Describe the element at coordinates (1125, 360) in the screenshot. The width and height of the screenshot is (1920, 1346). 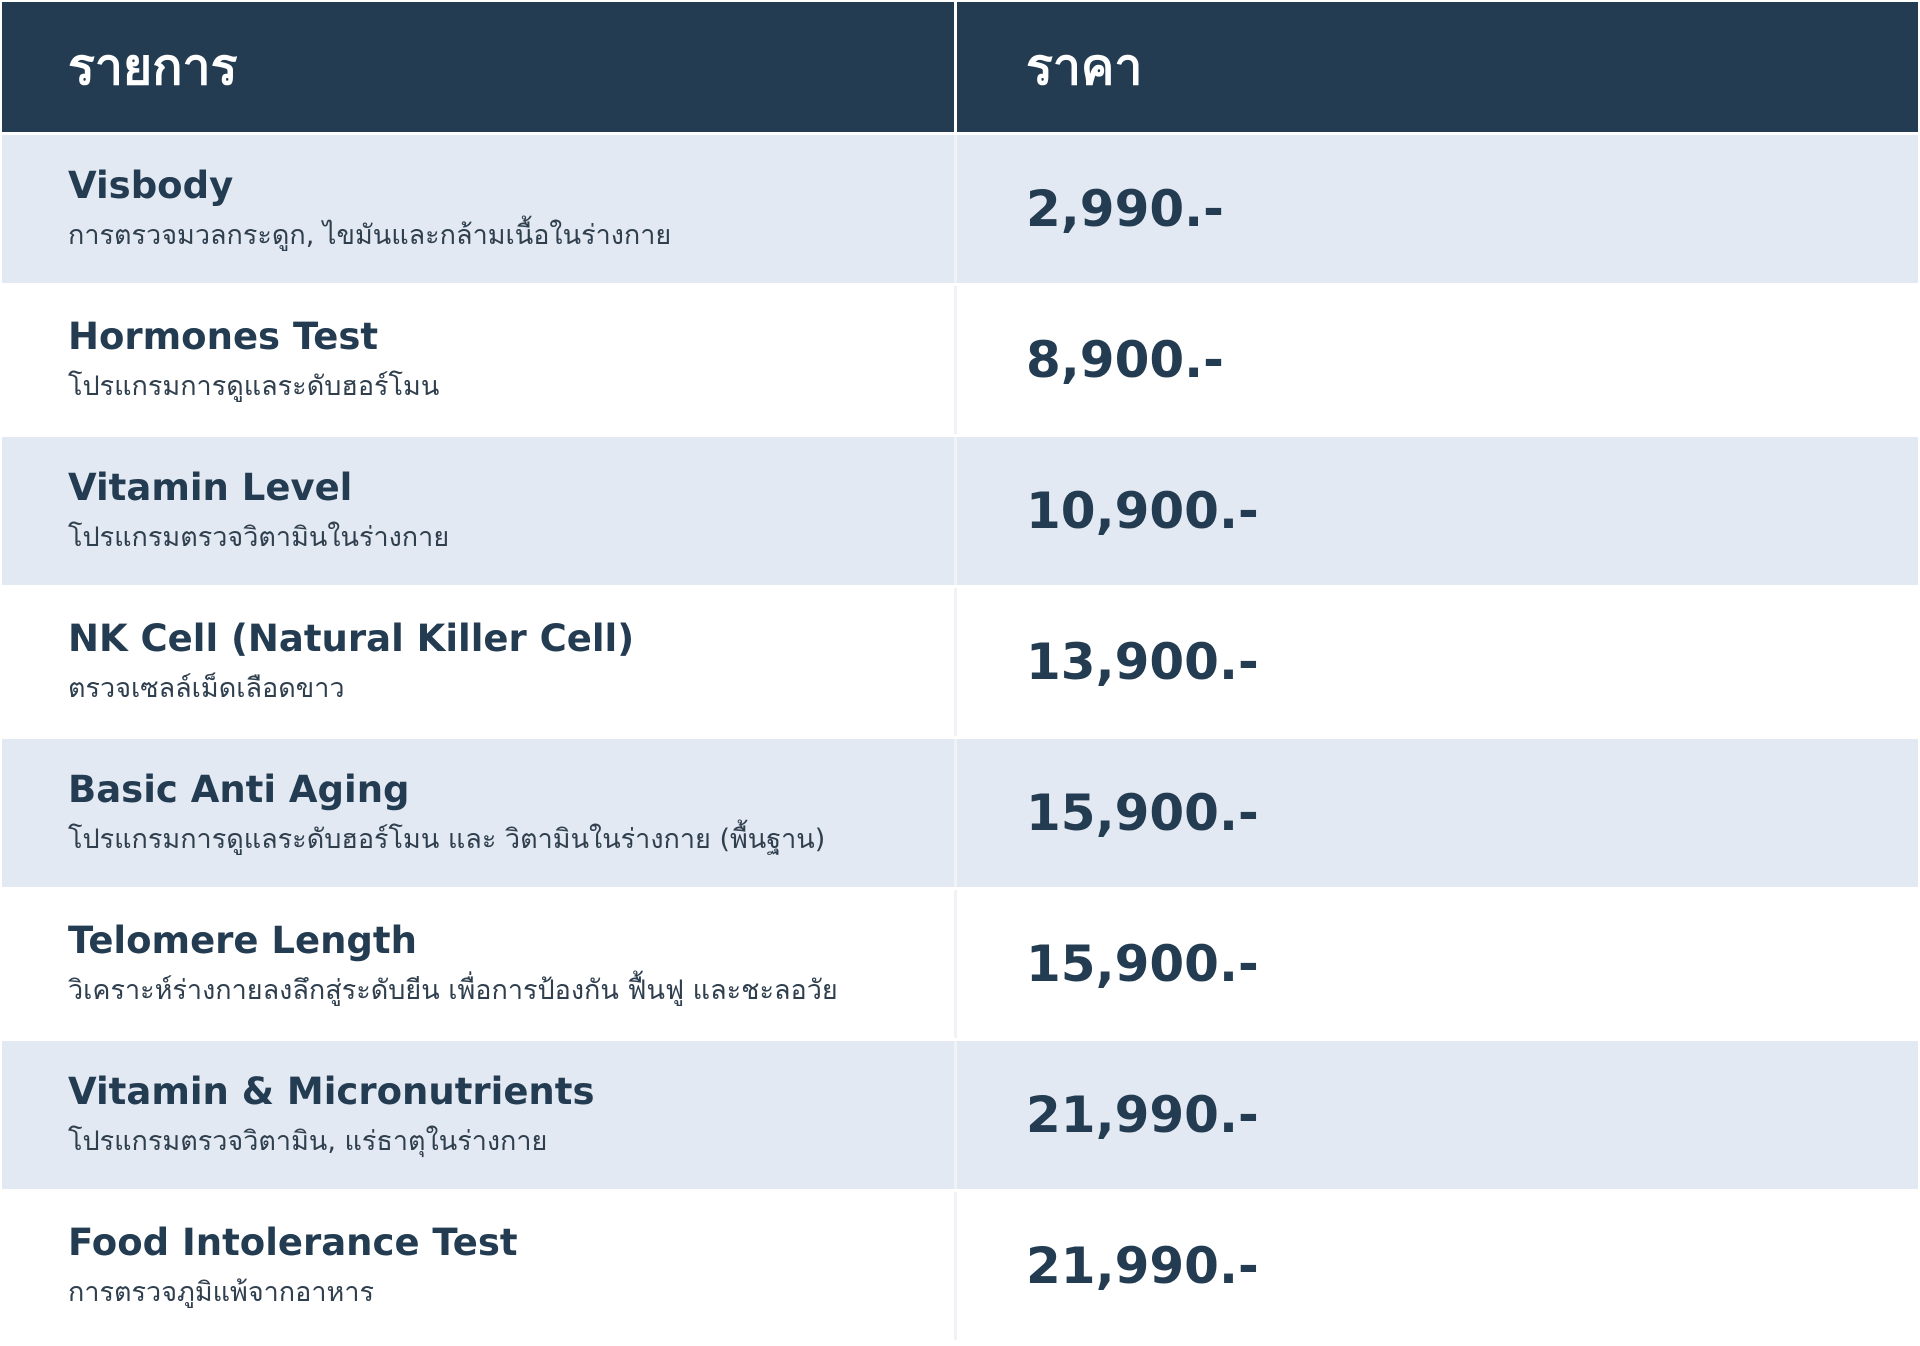
I see `item-price: 8,900.-` at that location.